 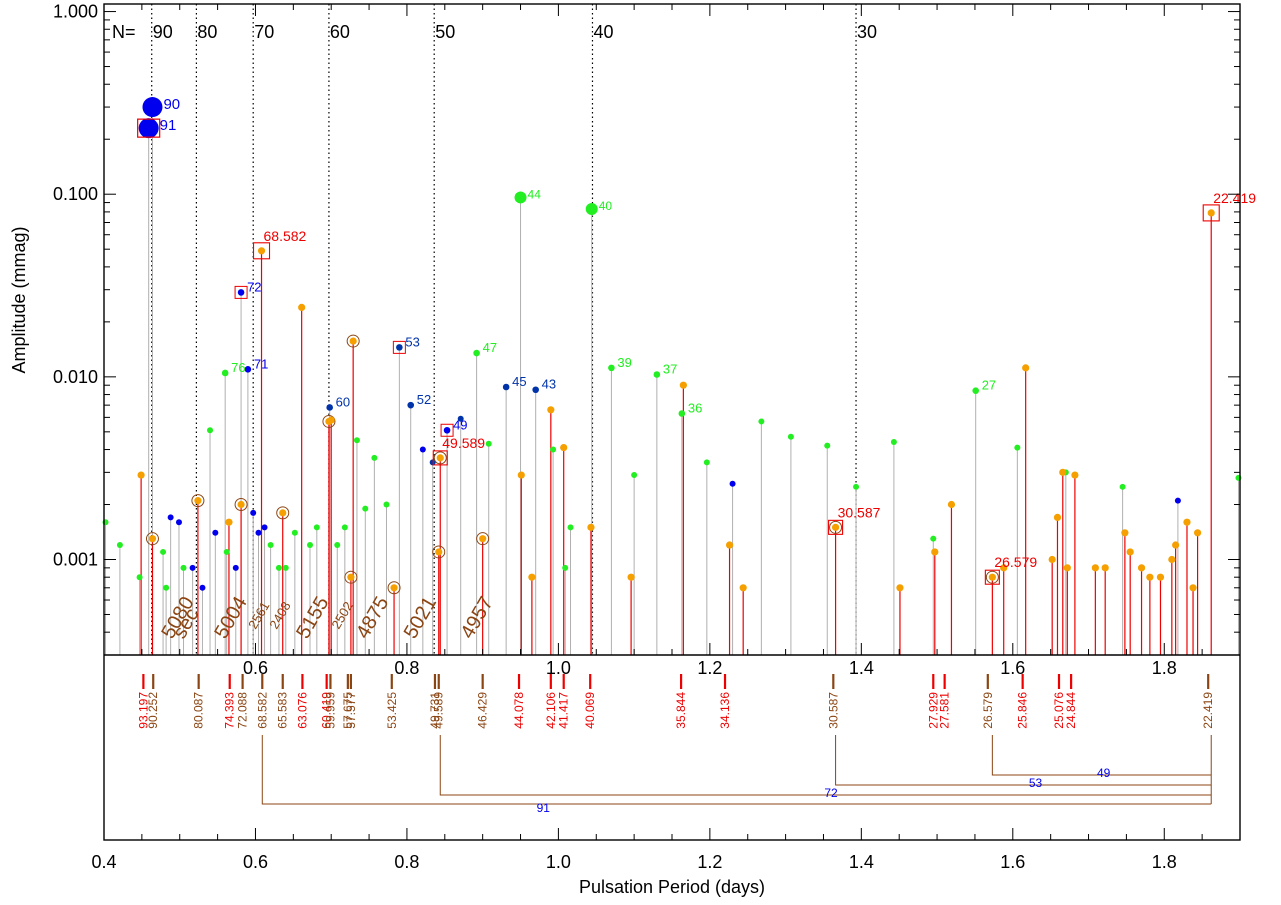 I want to click on period-label-20: 35.844, so click(x=681, y=710).